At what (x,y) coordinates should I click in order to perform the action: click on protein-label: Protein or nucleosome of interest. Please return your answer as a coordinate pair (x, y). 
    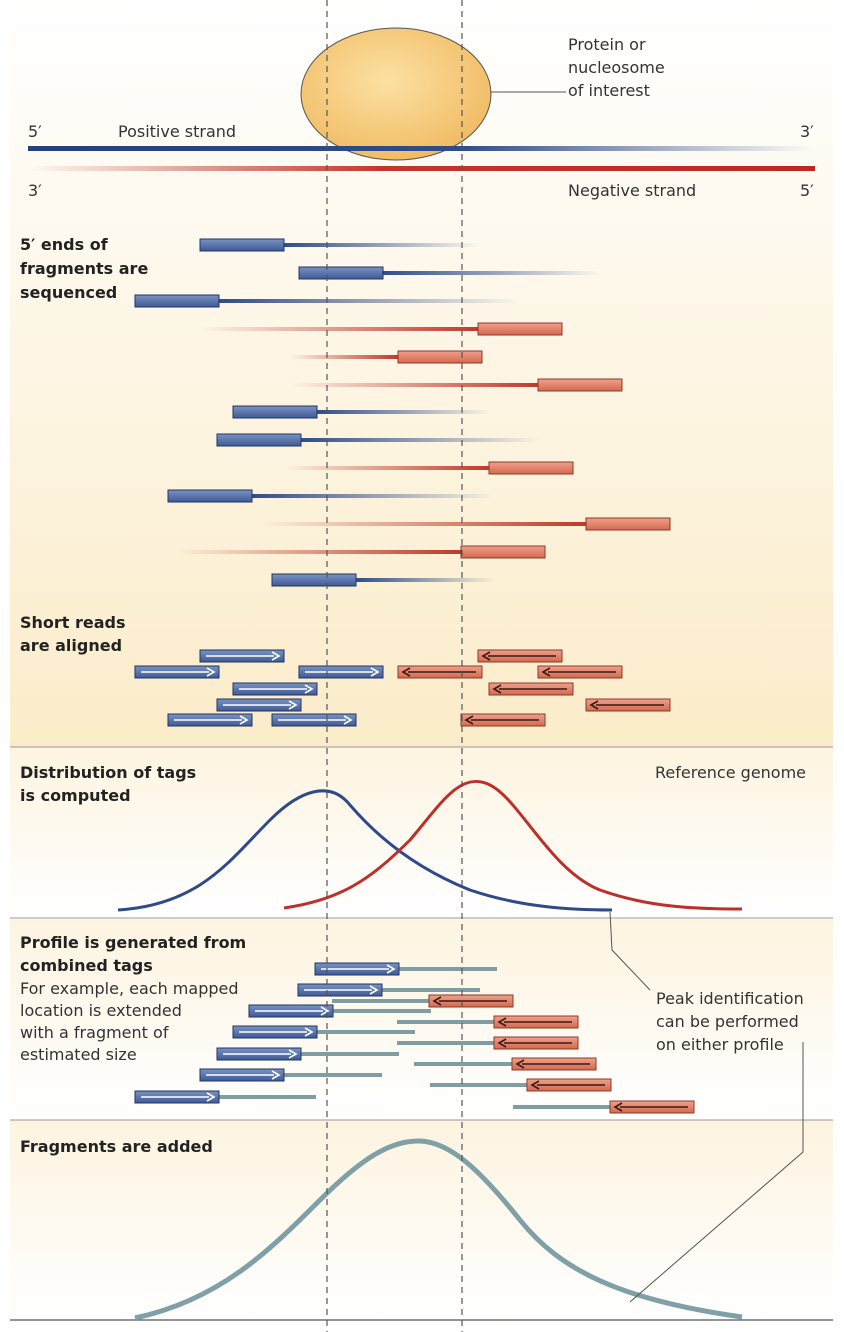
    Looking at the image, I should click on (619, 67).